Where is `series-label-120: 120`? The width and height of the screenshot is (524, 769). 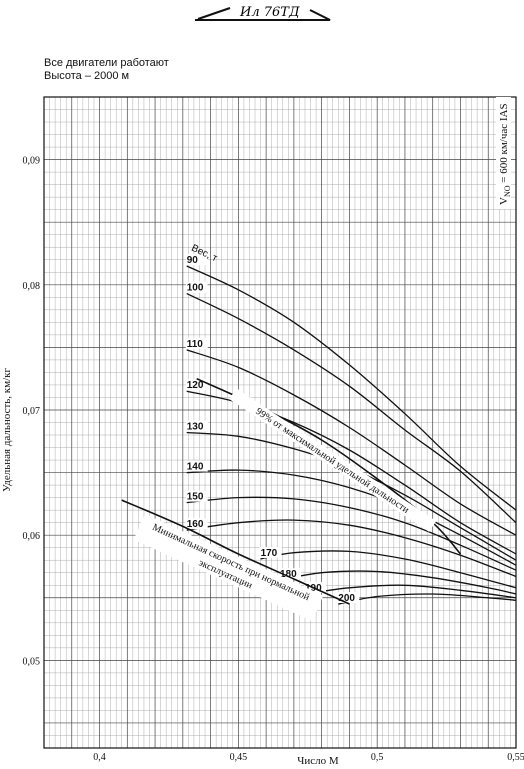
series-label-120: 120 is located at coordinates (195, 385).